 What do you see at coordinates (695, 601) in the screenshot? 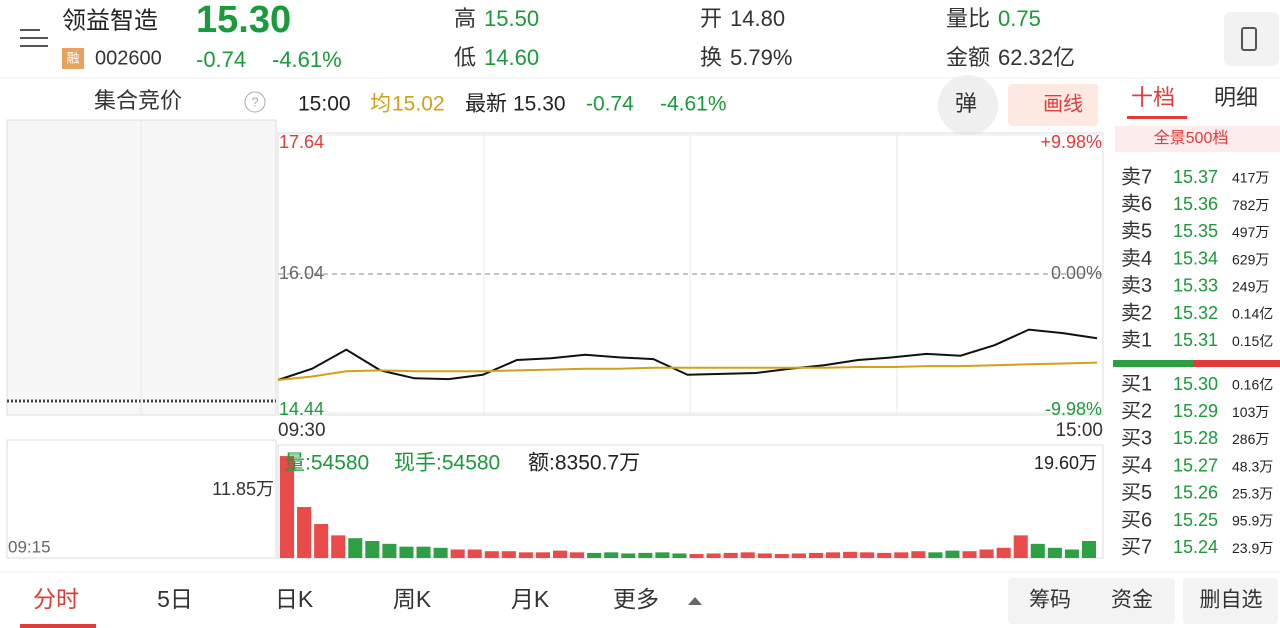
I see `more-arrow` at bounding box center [695, 601].